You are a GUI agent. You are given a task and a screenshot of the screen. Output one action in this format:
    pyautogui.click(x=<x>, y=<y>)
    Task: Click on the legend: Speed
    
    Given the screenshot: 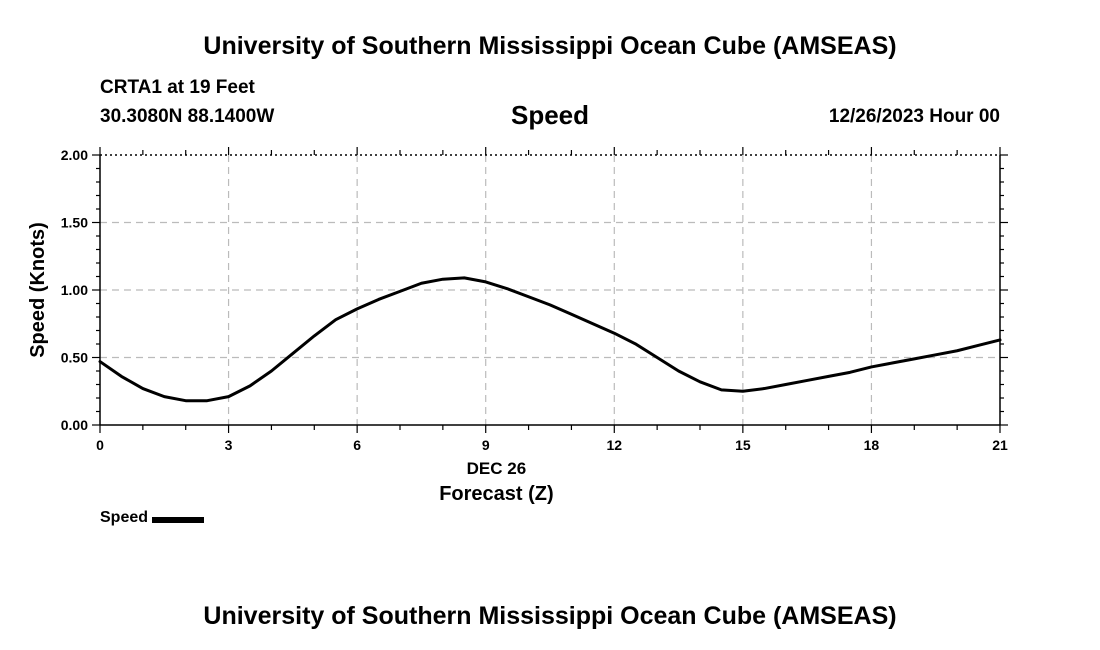 What is the action you would take?
    pyautogui.click(x=152, y=518)
    